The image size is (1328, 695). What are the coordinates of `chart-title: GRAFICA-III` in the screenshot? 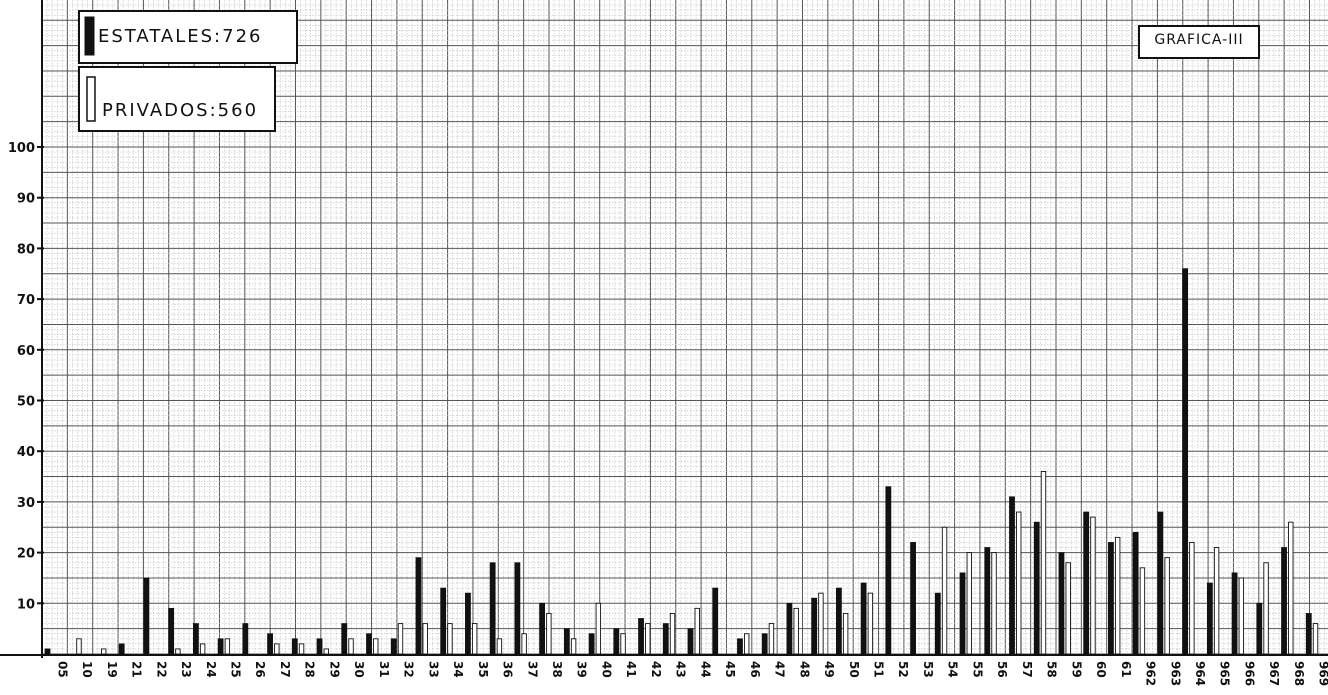 It's located at (1199, 40).